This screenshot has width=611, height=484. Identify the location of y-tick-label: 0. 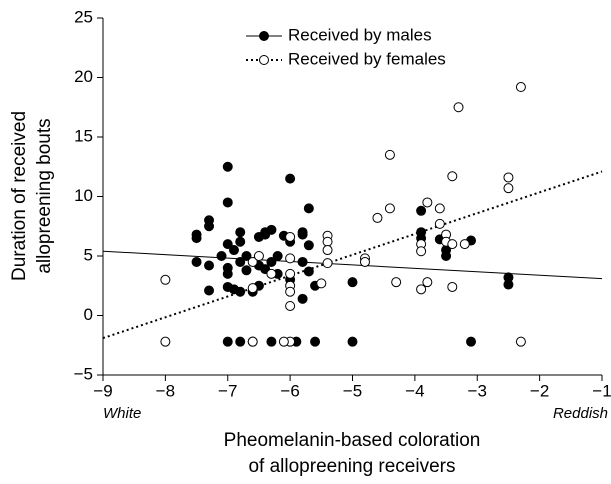
(88, 314).